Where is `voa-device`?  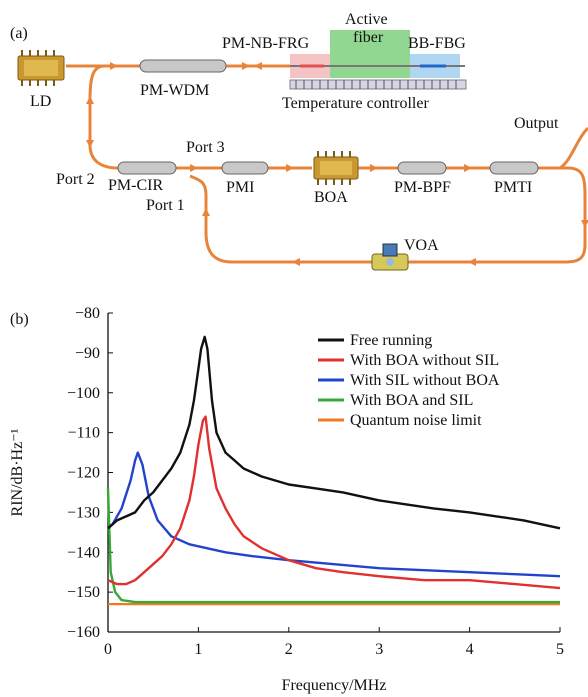
voa-device is located at coordinates (390, 257).